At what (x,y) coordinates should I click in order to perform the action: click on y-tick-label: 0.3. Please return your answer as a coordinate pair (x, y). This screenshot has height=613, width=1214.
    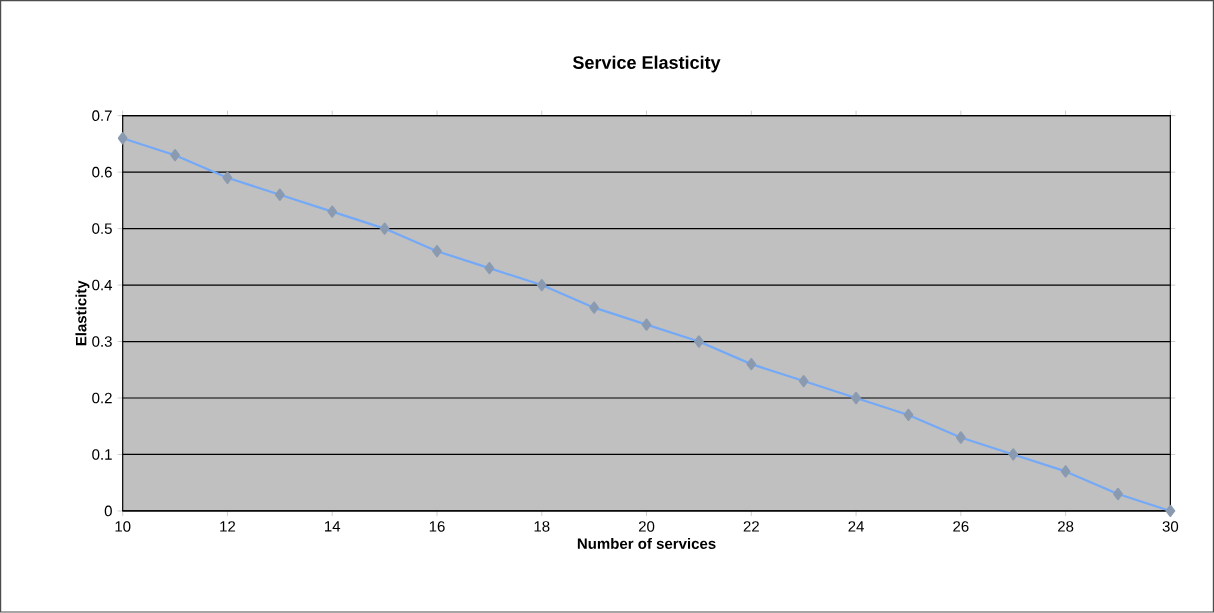
    Looking at the image, I should click on (102, 342).